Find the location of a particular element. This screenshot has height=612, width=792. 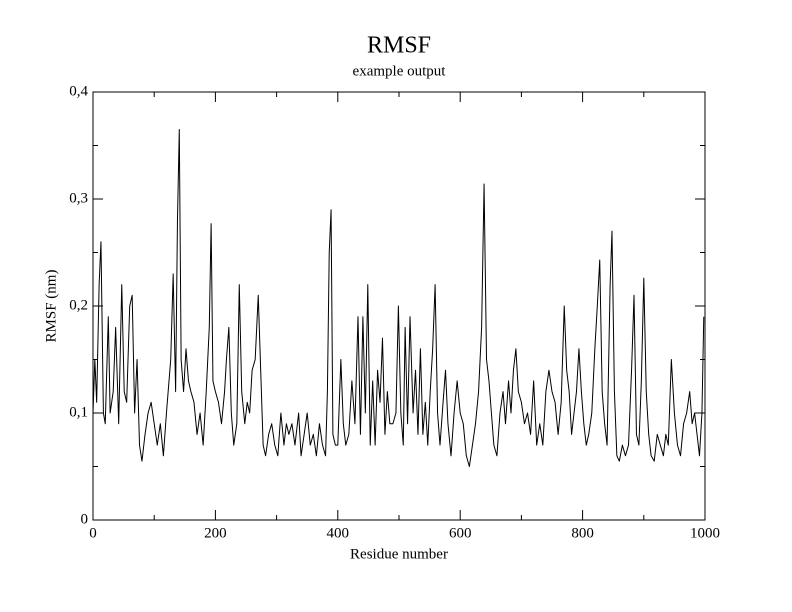

x-tick-label: 800 is located at coordinates (582, 533).